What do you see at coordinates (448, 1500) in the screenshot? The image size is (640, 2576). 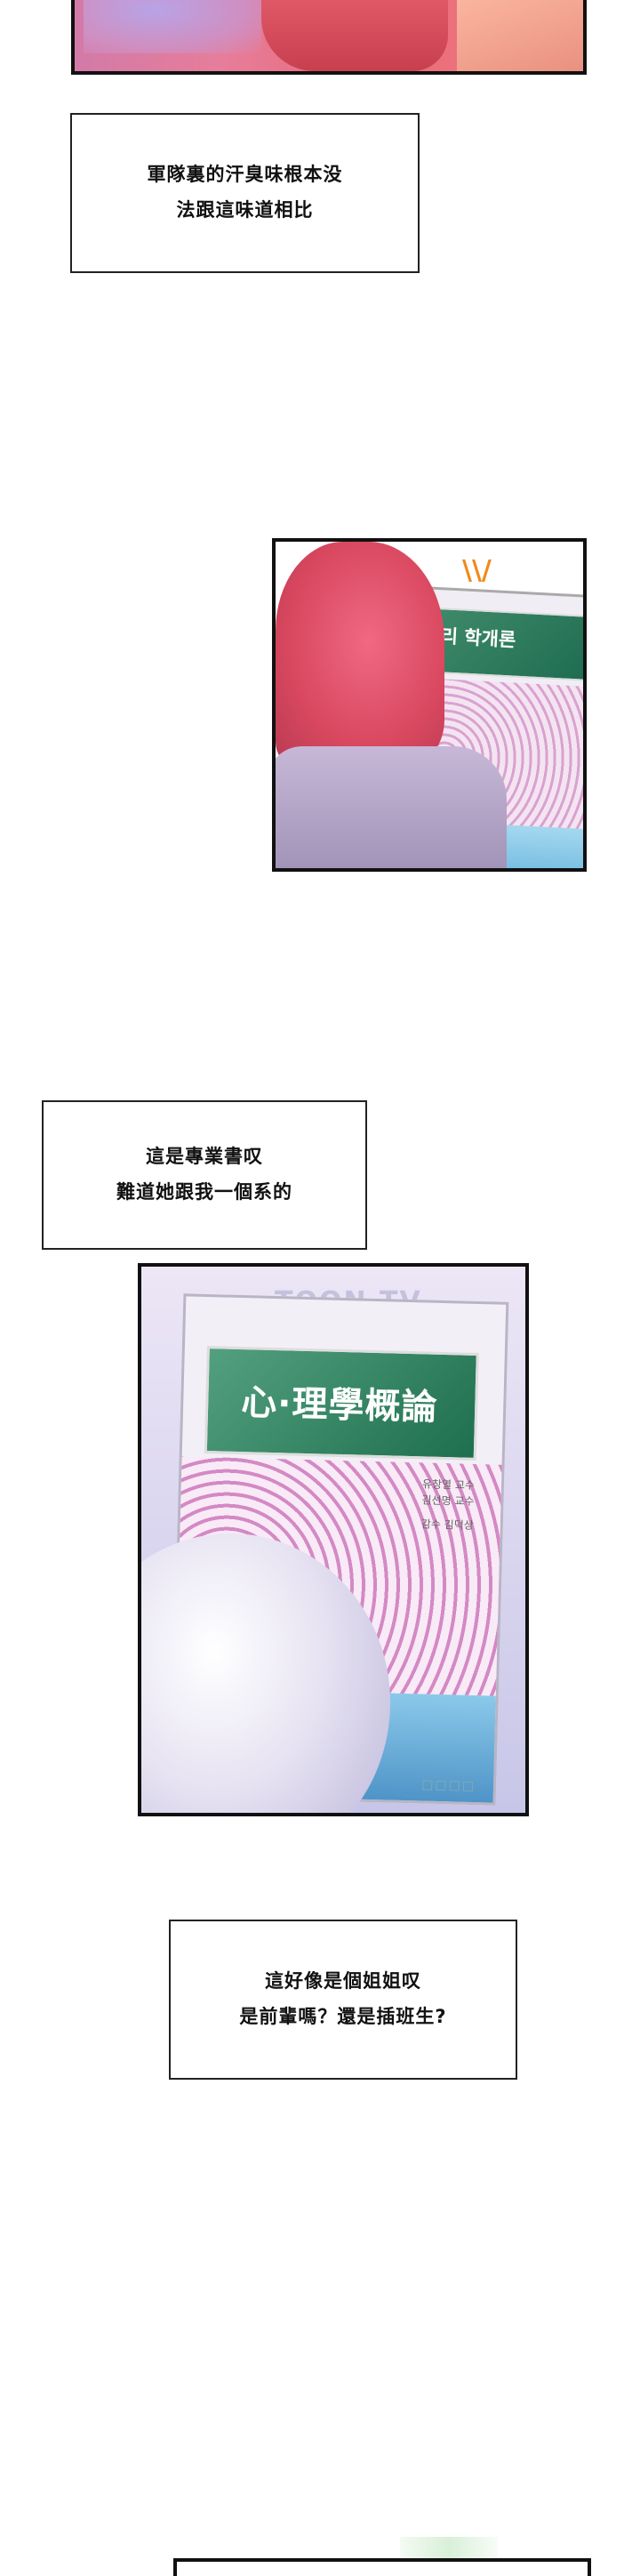 I see `book-author-2: 김선명 교수` at bounding box center [448, 1500].